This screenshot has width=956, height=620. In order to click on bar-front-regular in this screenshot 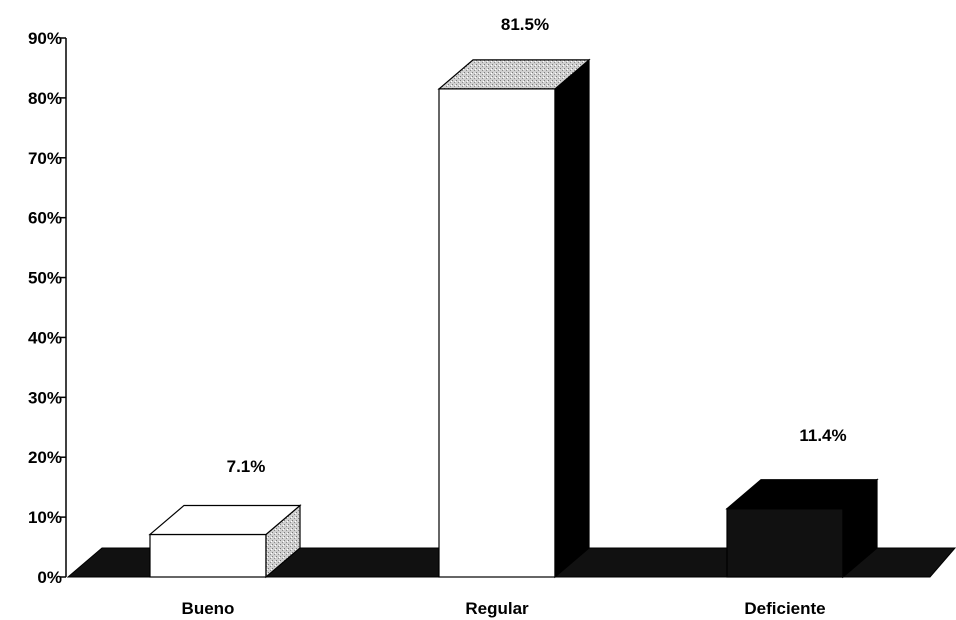, I will do `click(497, 333)`.